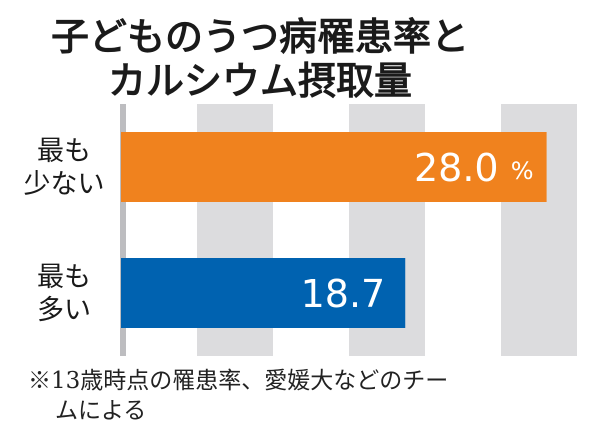  What do you see at coordinates (123, 230) in the screenshot?
I see `y-axis-line` at bounding box center [123, 230].